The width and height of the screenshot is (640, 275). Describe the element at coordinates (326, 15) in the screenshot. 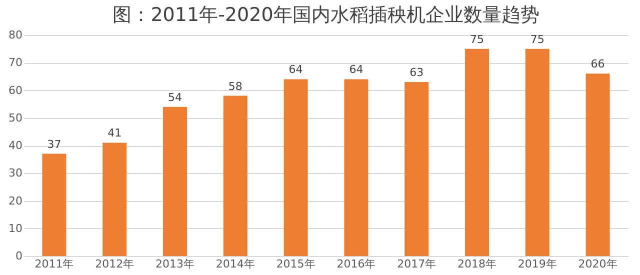

I see `chart-title: 图：2011年-2020年国内水稻插秧机企业数量趋势` at that location.